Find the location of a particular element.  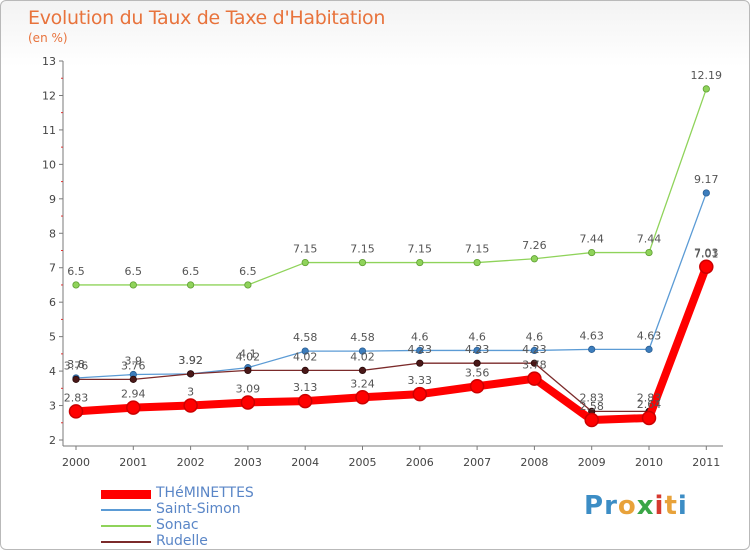

chart-title: Evolution du Taux de Taxe d'Habitation is located at coordinates (207, 18).